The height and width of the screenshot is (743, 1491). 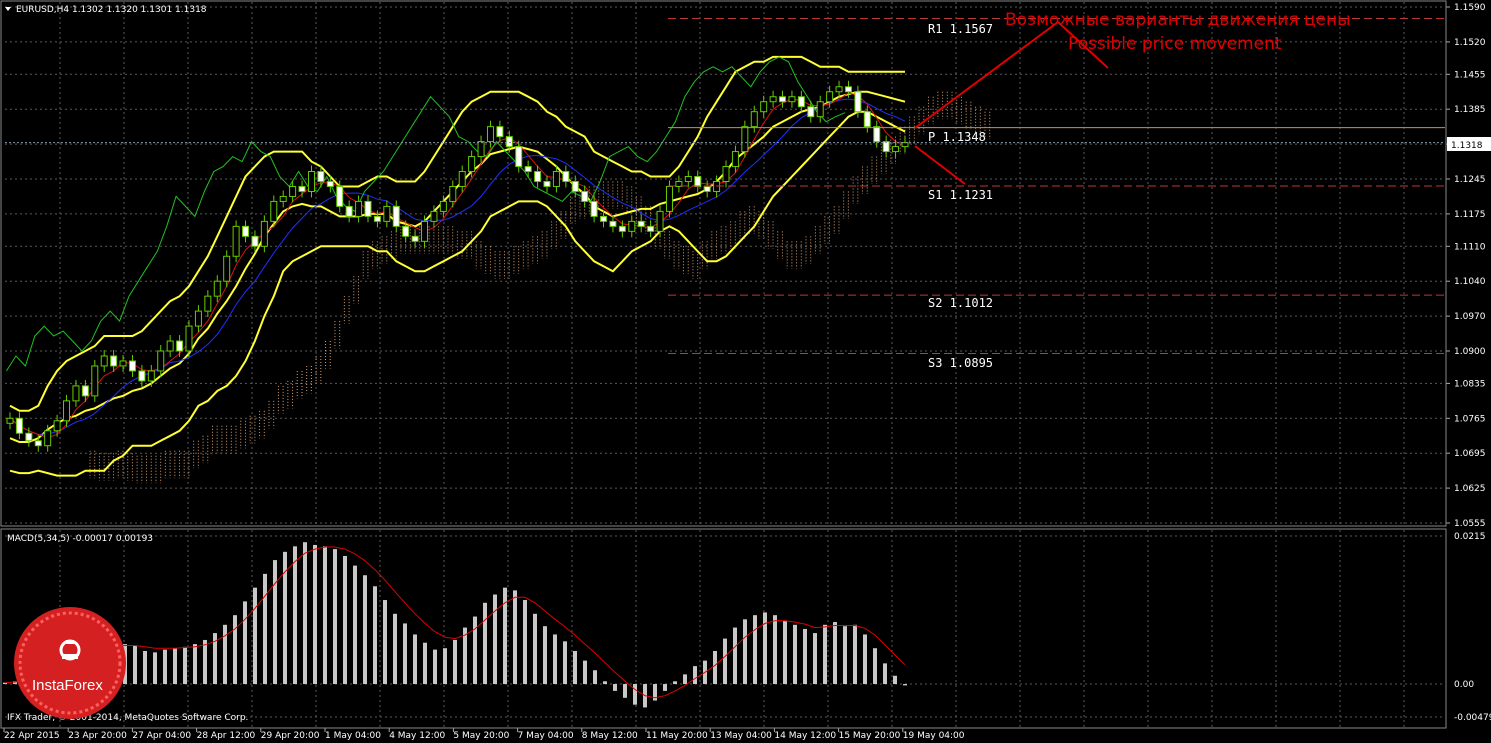 What do you see at coordinates (8, 9) in the screenshot?
I see `chevron-down-icon` at bounding box center [8, 9].